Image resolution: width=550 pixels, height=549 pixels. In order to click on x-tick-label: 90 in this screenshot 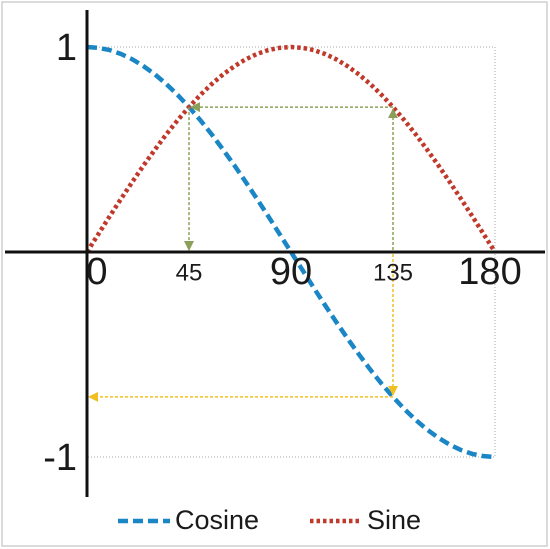, I will do `click(291, 272)`.